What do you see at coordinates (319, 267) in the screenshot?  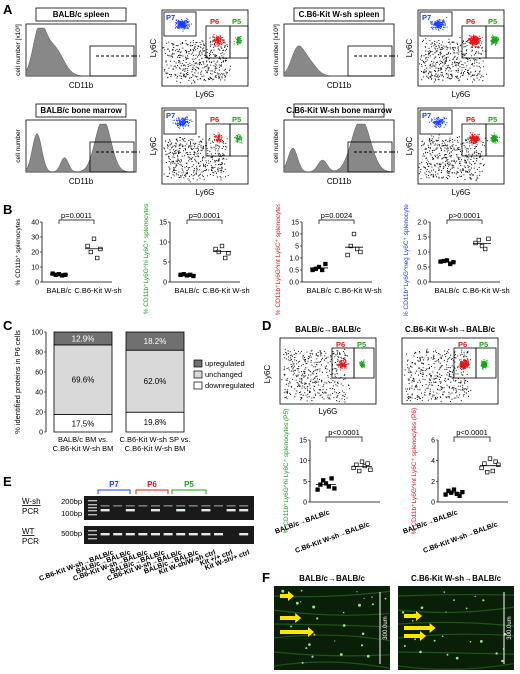 I see `data-point` at bounding box center [319, 267].